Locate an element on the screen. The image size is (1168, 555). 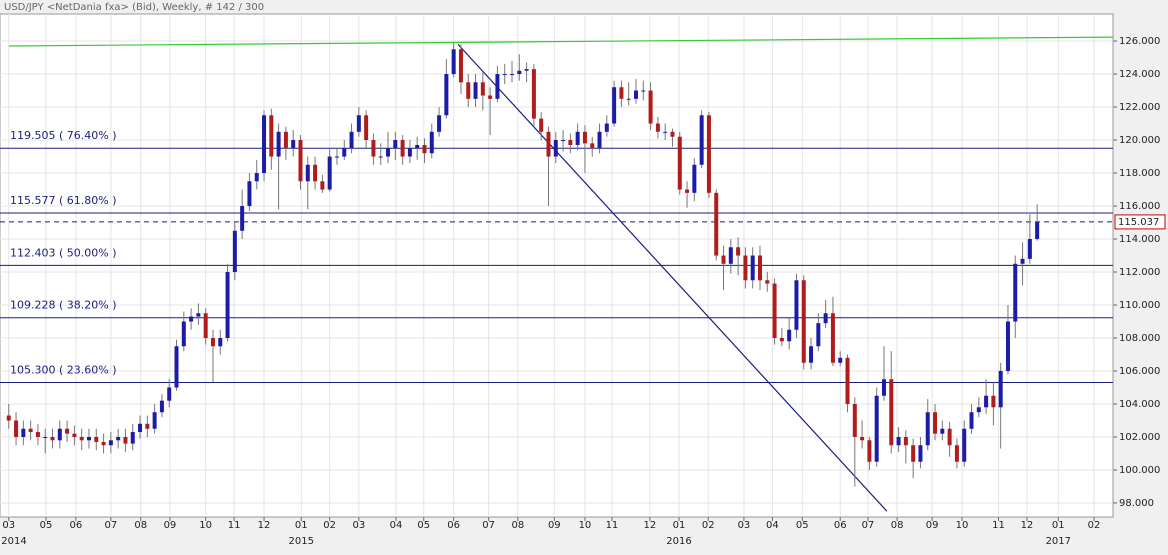
y-tick-label: 124.000 is located at coordinates (1139, 74).